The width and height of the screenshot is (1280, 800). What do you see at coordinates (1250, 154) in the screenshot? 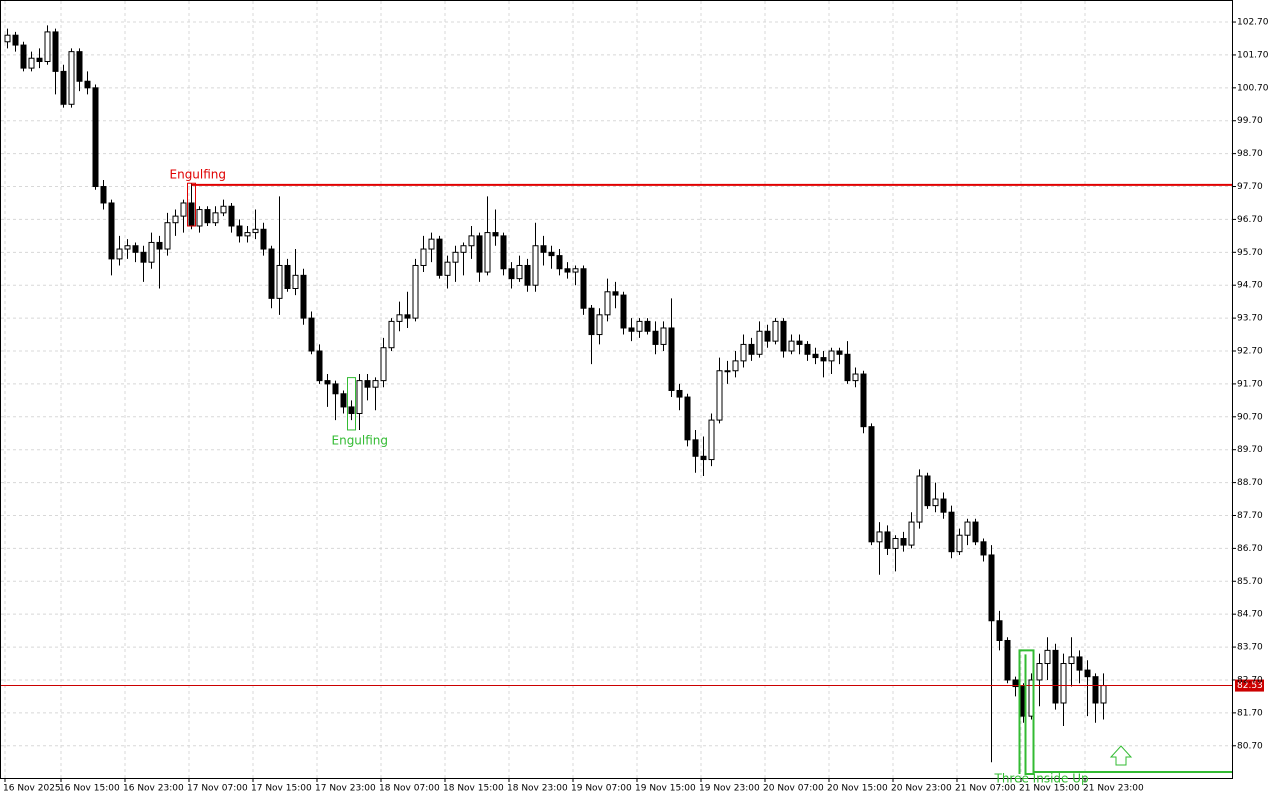
I see `y-tick-label: 98.70` at bounding box center [1250, 154].